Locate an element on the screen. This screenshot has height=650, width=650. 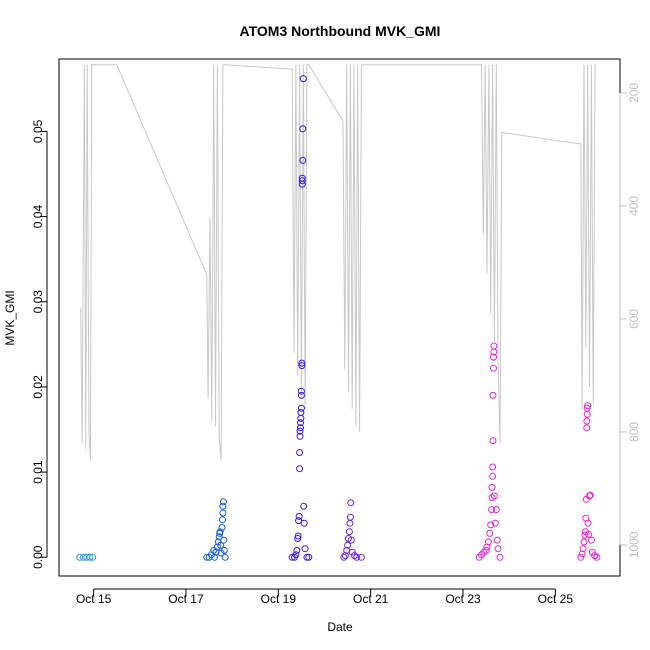
y2-tick-label: 1000 is located at coordinates (634, 544).